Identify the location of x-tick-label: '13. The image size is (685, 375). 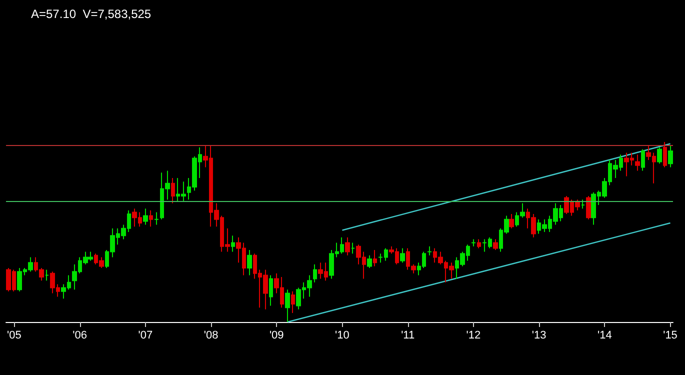
(539, 336).